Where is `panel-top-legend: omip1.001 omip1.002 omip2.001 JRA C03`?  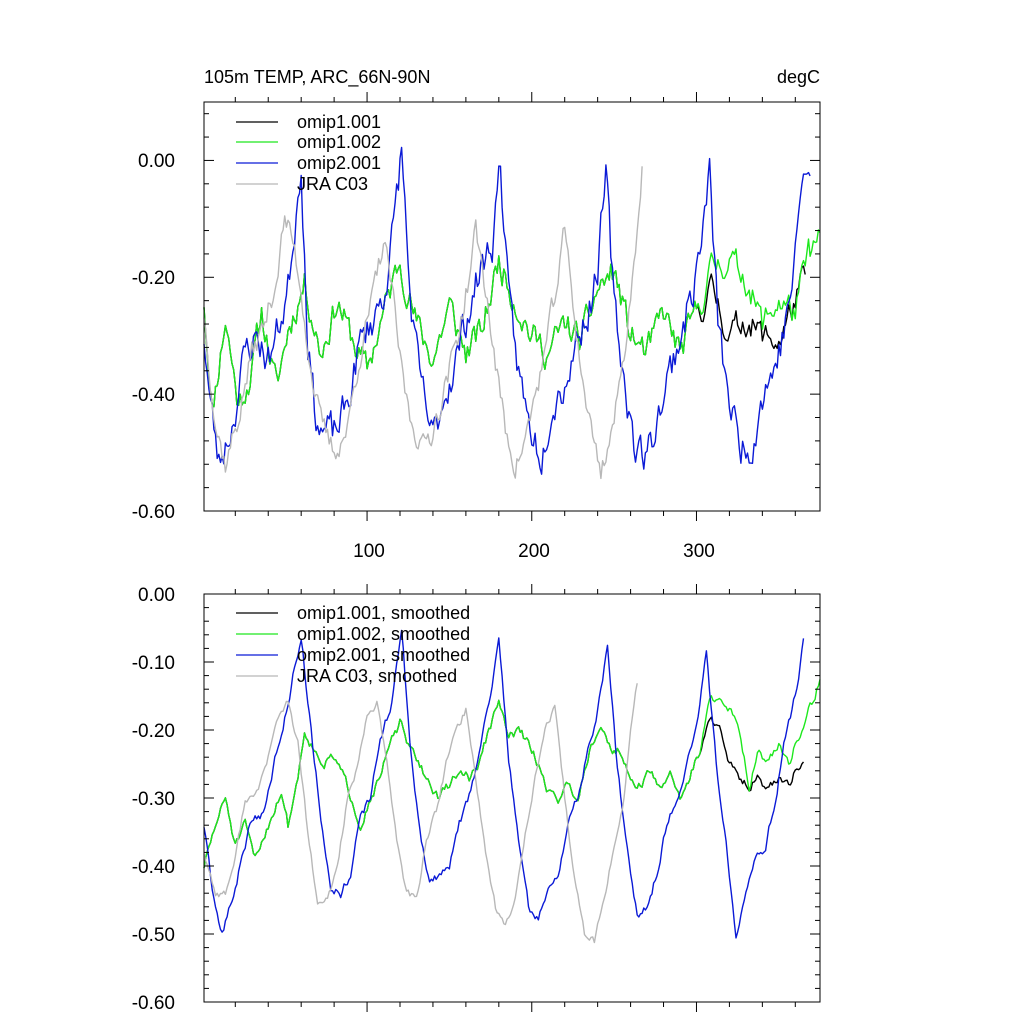 panel-top-legend: omip1.001 omip1.002 omip2.001 JRA C03 is located at coordinates (308, 153).